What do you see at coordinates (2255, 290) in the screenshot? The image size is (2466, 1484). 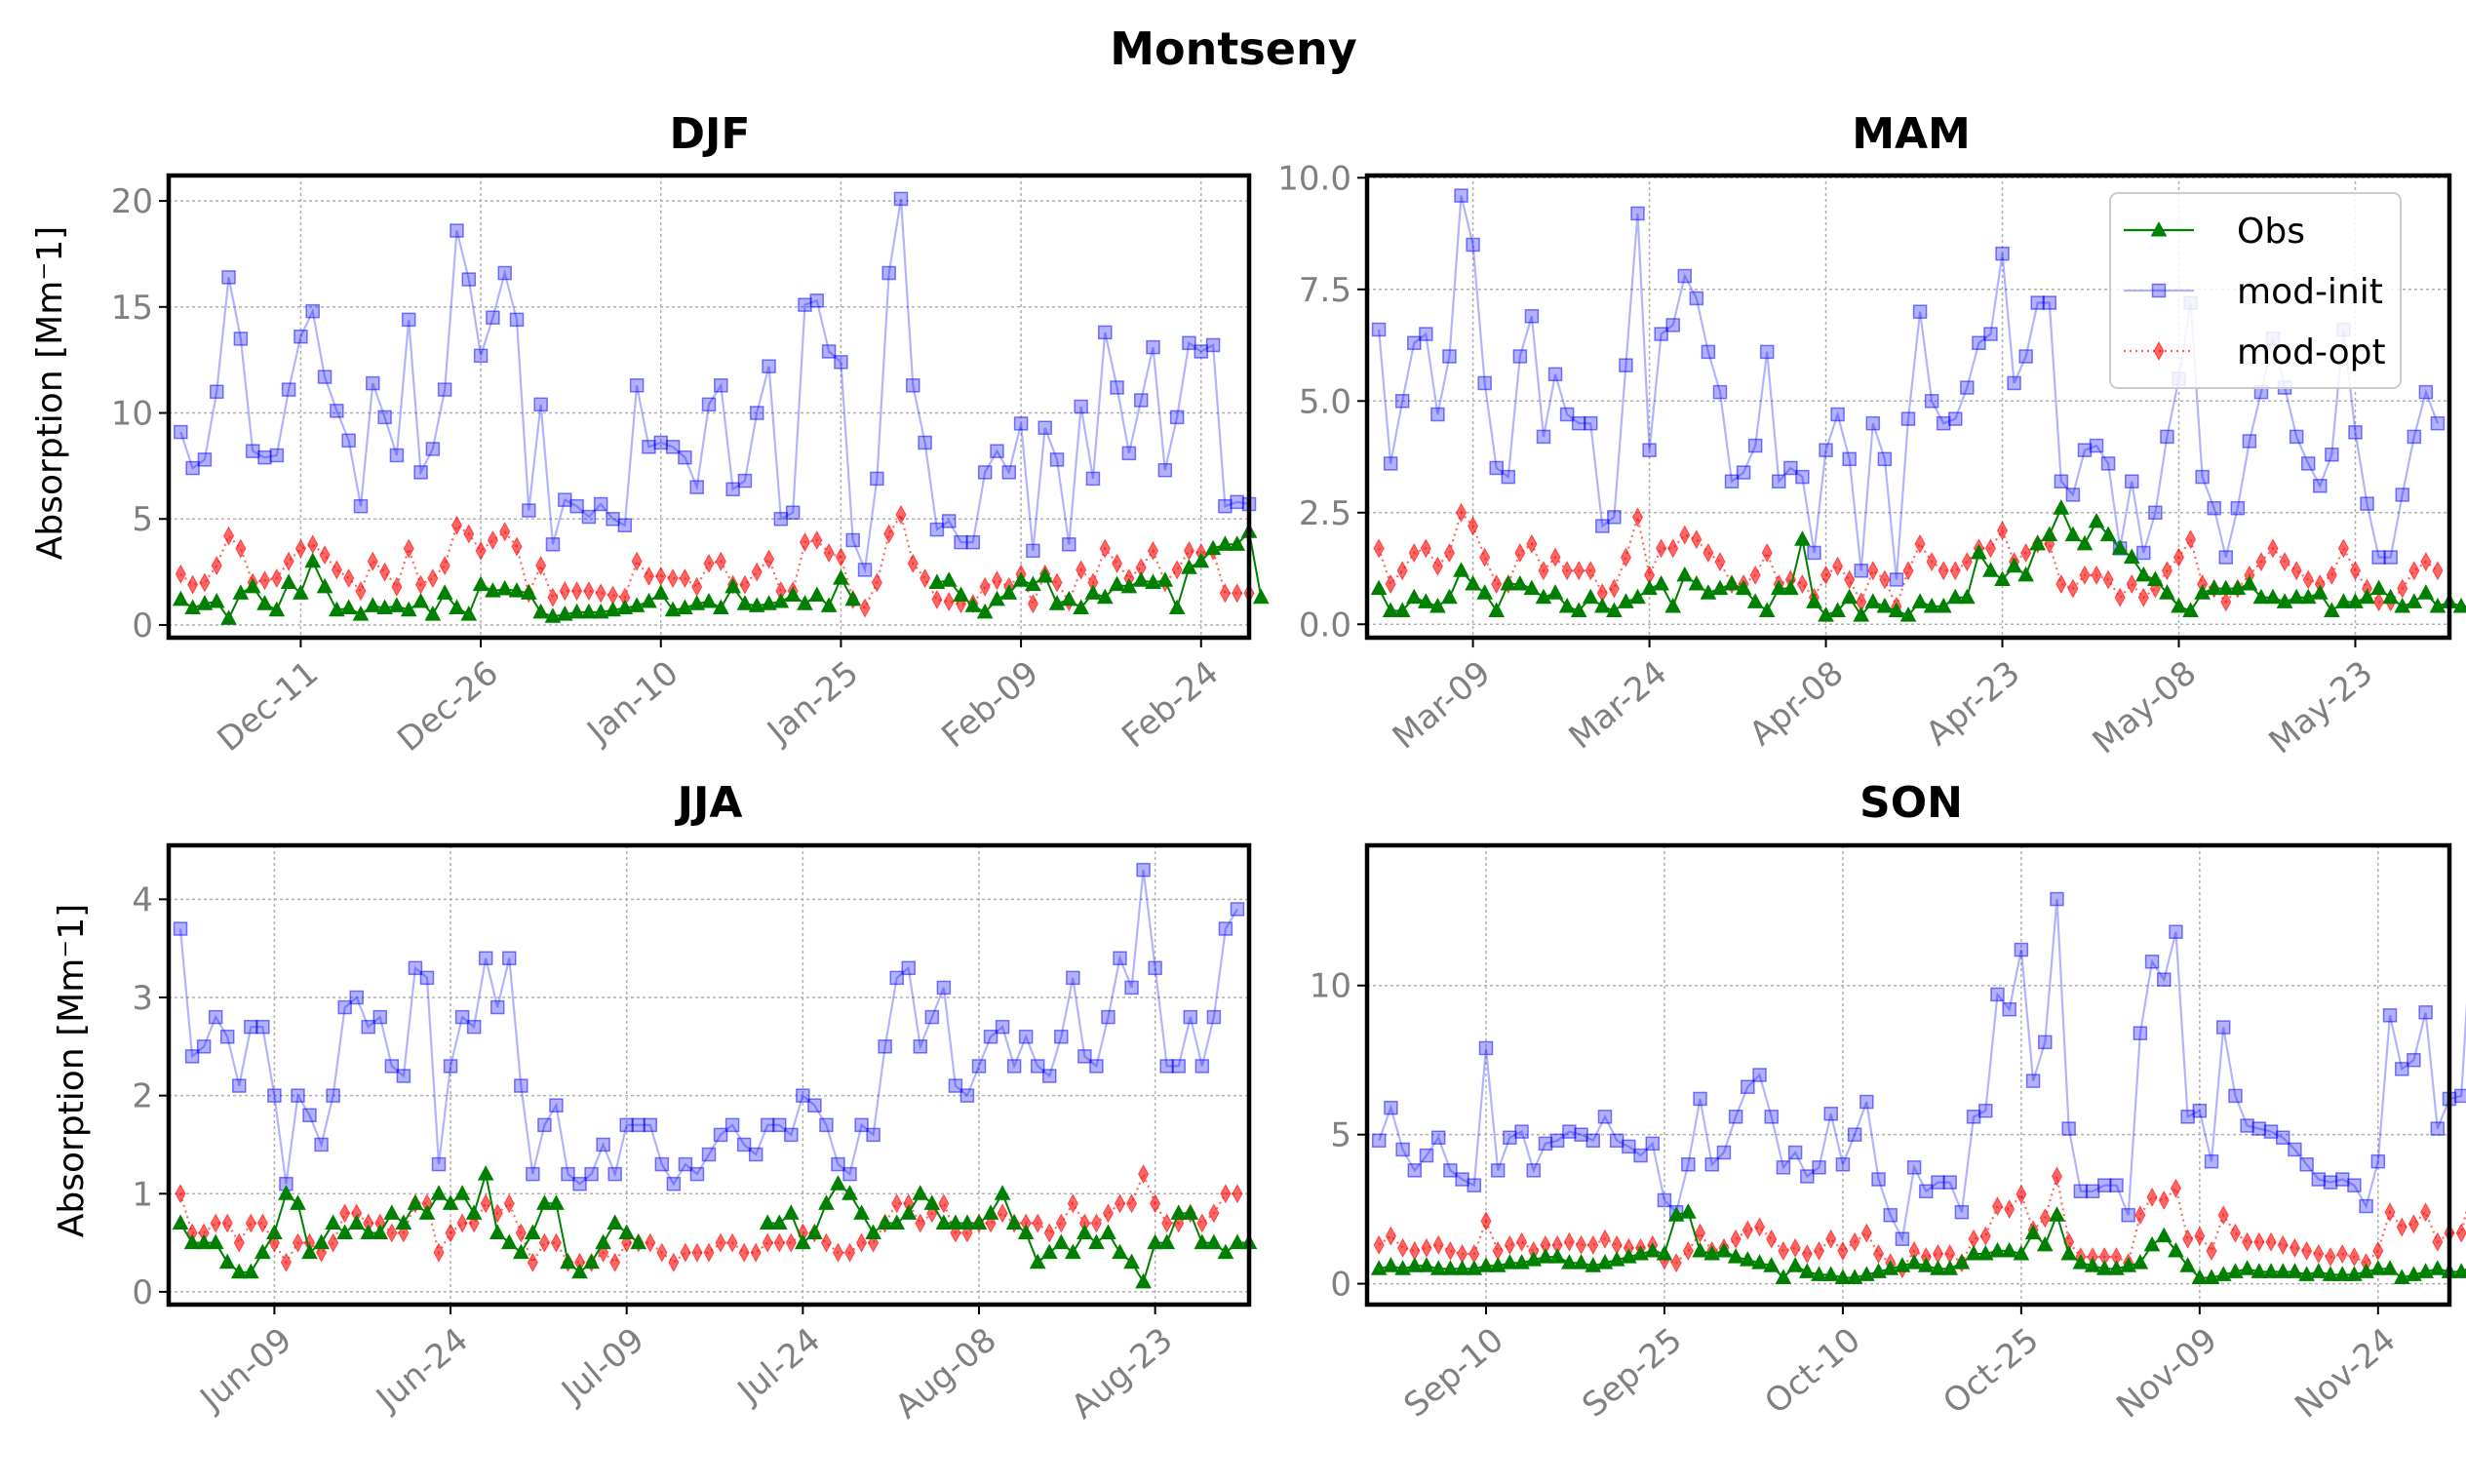 I see `legend: Obs mod-init mod-opt` at bounding box center [2255, 290].